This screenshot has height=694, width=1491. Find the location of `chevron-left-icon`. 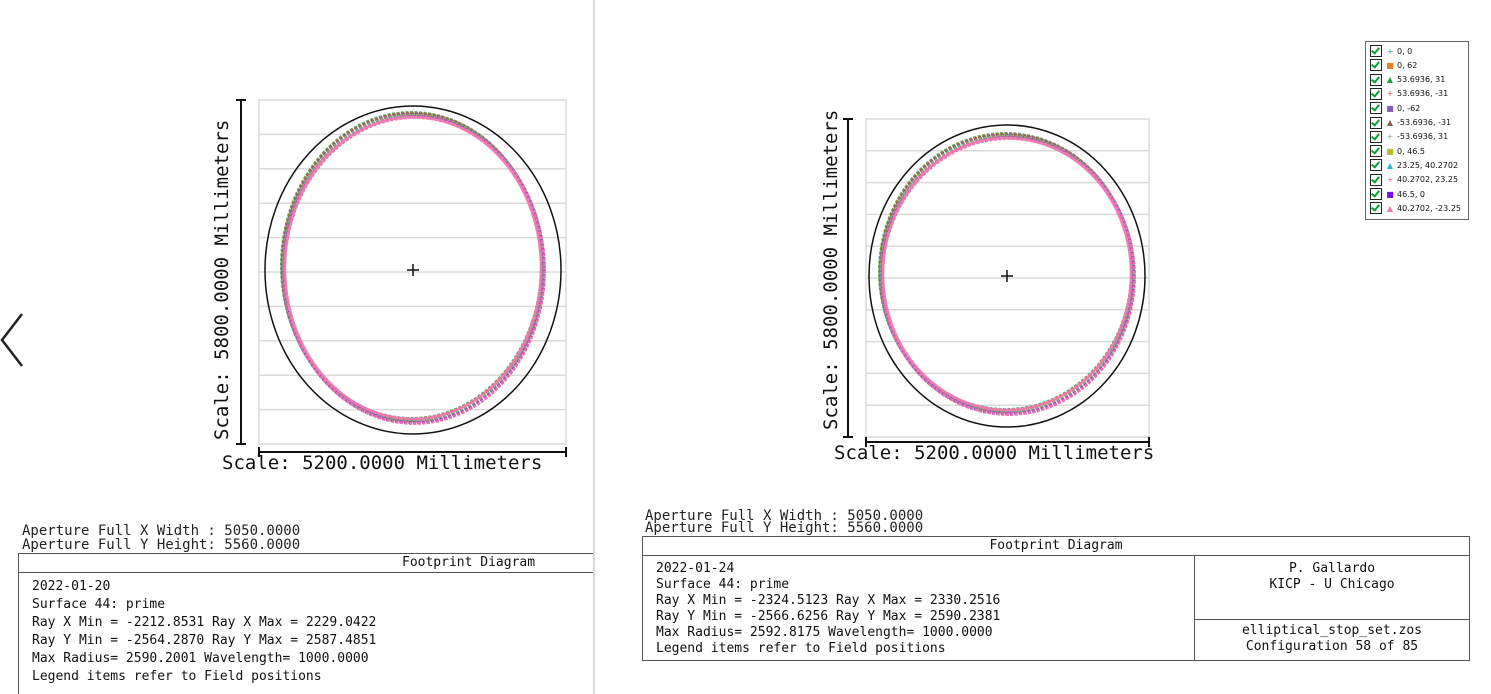

chevron-left-icon is located at coordinates (13, 340).